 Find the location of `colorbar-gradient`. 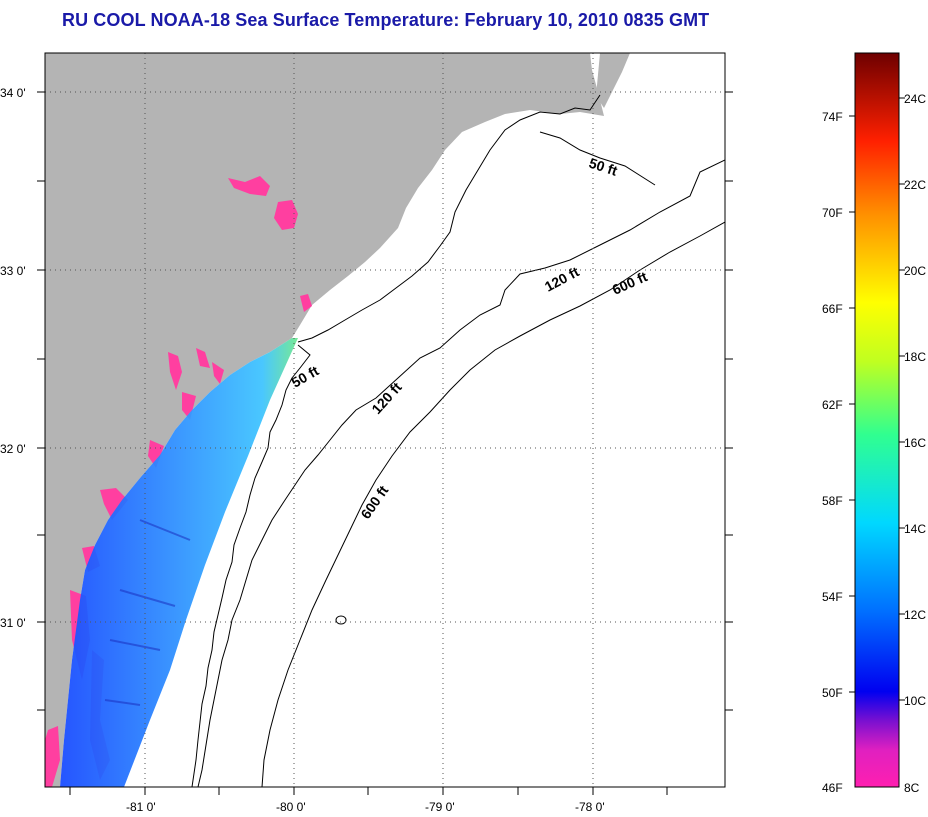

colorbar-gradient is located at coordinates (877, 420).